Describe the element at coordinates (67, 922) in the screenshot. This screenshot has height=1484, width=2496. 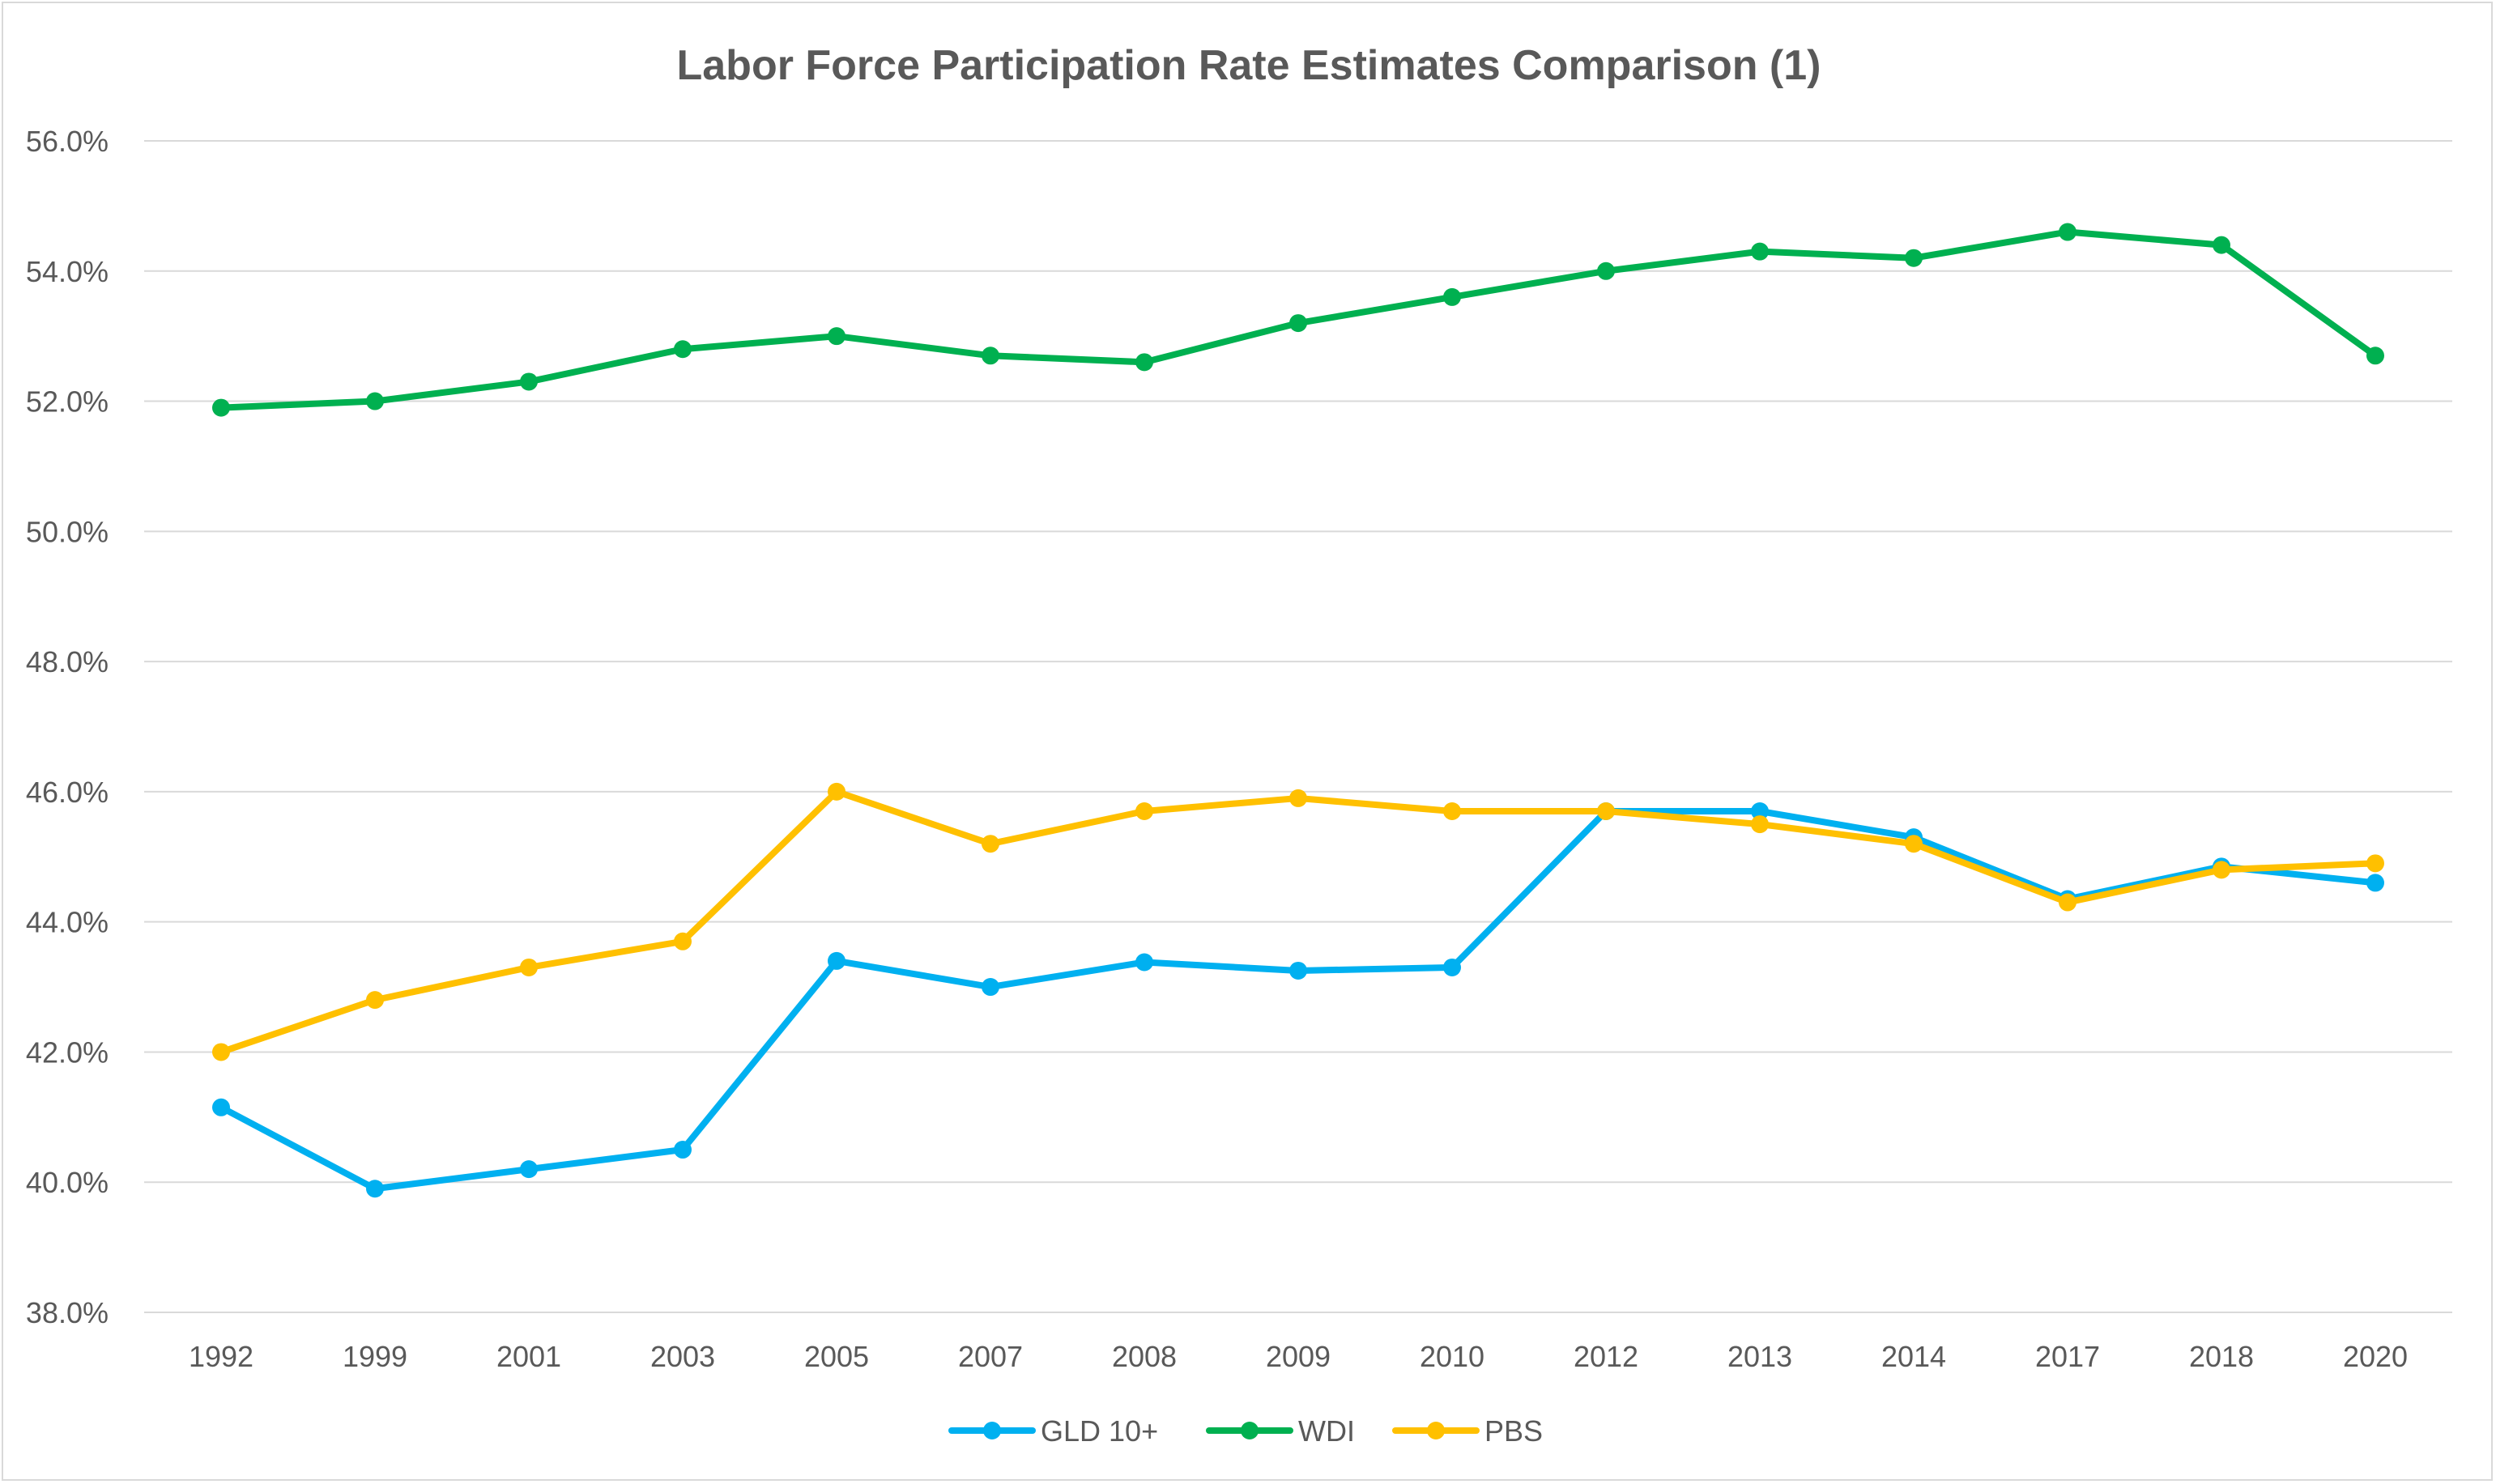
I see `y-tick-label: 44.0%` at that location.